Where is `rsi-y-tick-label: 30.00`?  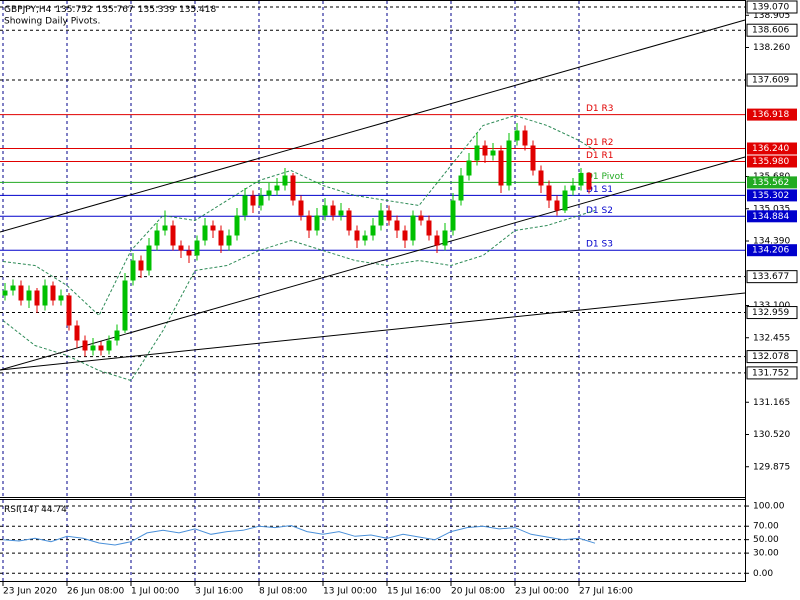 rsi-y-tick-label: 30.00 is located at coordinates (766, 554).